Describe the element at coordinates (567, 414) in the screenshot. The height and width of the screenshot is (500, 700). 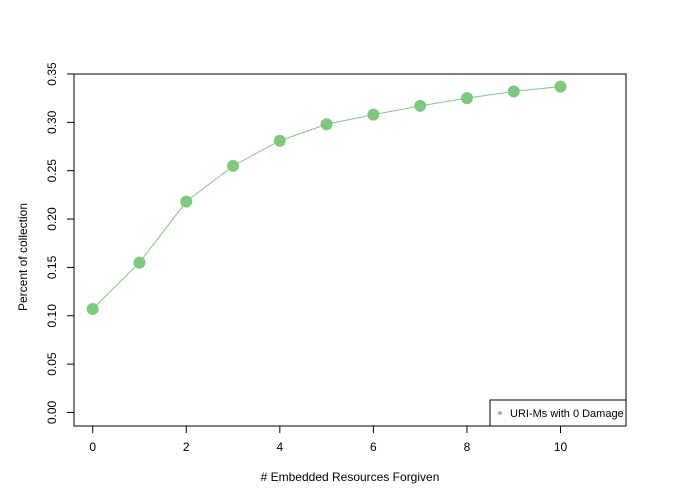
I see `legend-label: URI-Ms with 0 Damage` at that location.